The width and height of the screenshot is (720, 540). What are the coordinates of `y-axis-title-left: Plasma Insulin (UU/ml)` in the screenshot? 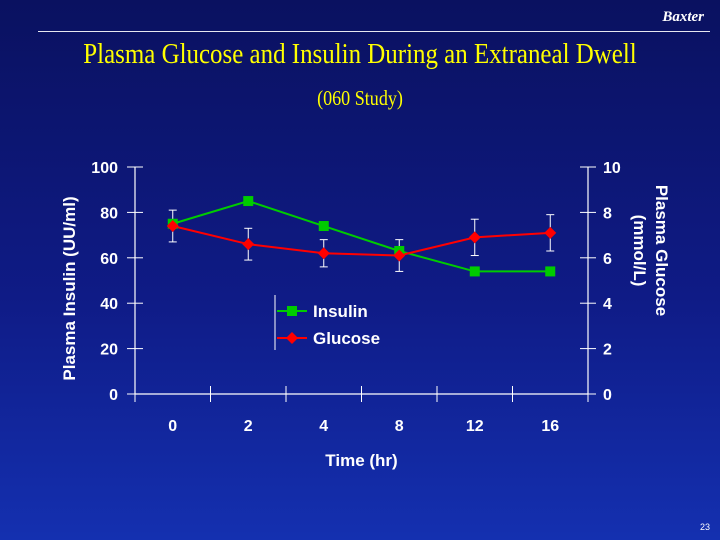 It's located at (69, 288).